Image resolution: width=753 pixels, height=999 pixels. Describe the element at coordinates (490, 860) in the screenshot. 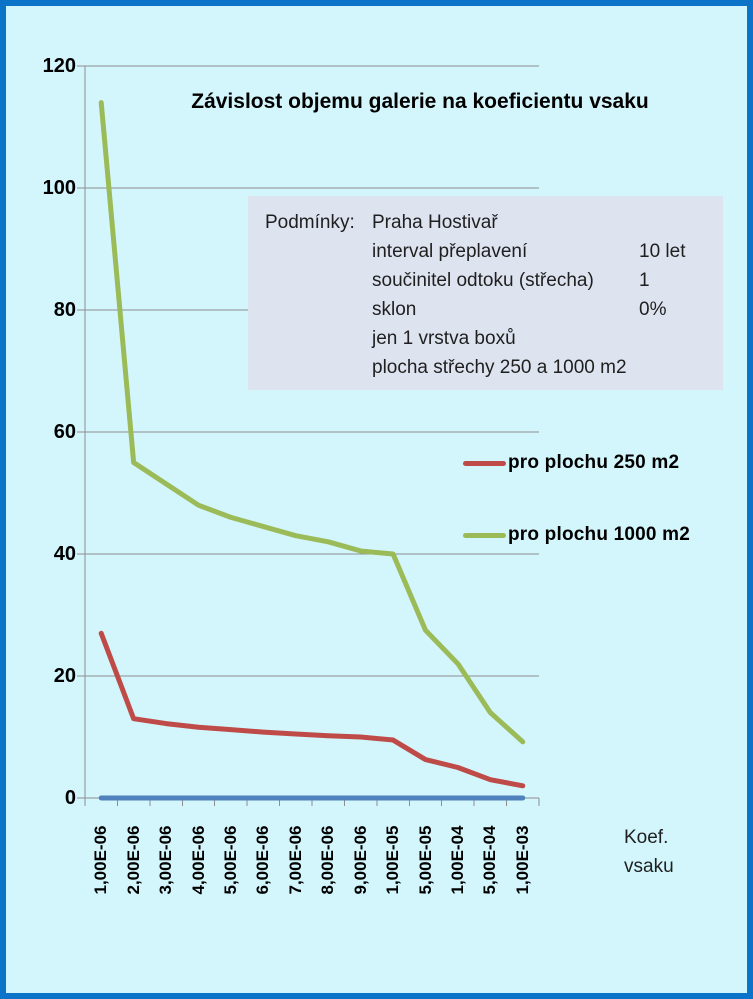

I see `x-axis-category-label: 5,00E-04` at that location.